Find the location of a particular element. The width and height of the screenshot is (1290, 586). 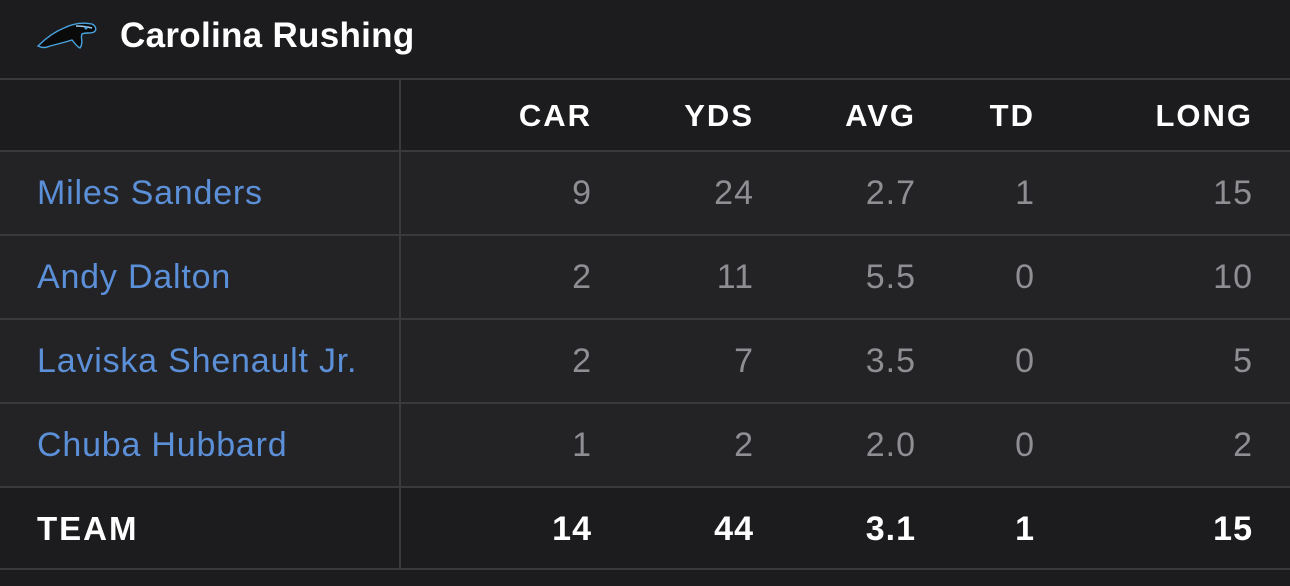

stat-yds: 11 is located at coordinates (735, 277).